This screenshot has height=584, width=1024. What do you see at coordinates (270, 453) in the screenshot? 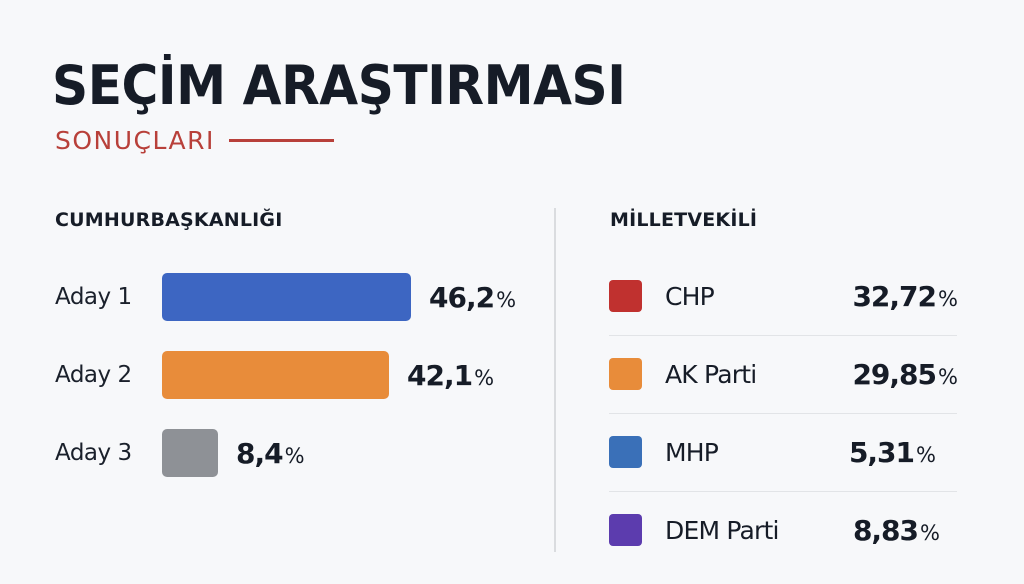
I see `candidate-value: 8,4%` at bounding box center [270, 453].